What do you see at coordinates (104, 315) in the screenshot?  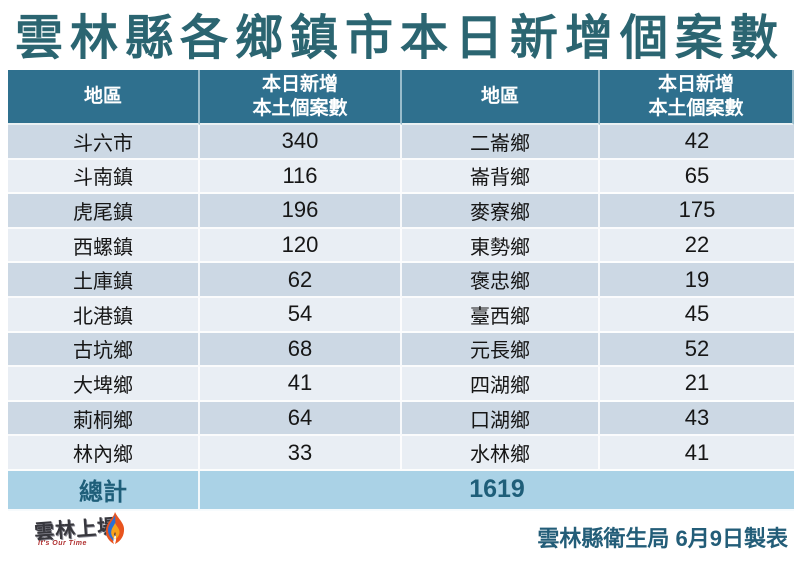 I see `area-cell: 北港鎮` at bounding box center [104, 315].